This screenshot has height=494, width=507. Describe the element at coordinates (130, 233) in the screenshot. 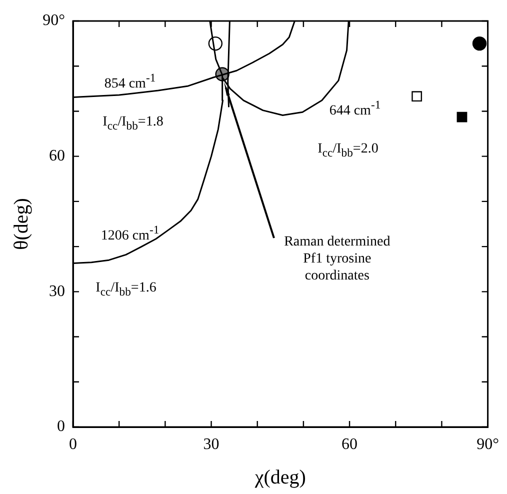

I see `annotation: 1206 cm$^{-1}$` at that location.